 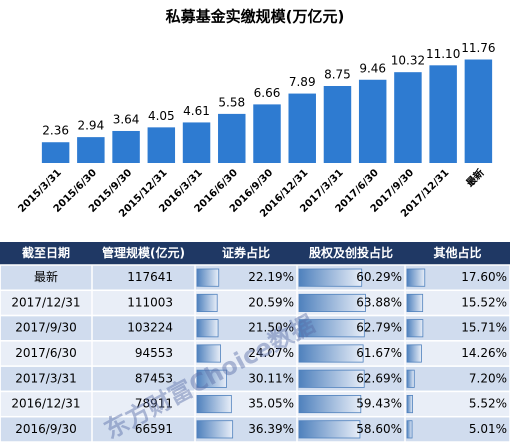 What do you see at coordinates (46, 378) in the screenshot?
I see `cell-text: 2017/3/31` at bounding box center [46, 378].